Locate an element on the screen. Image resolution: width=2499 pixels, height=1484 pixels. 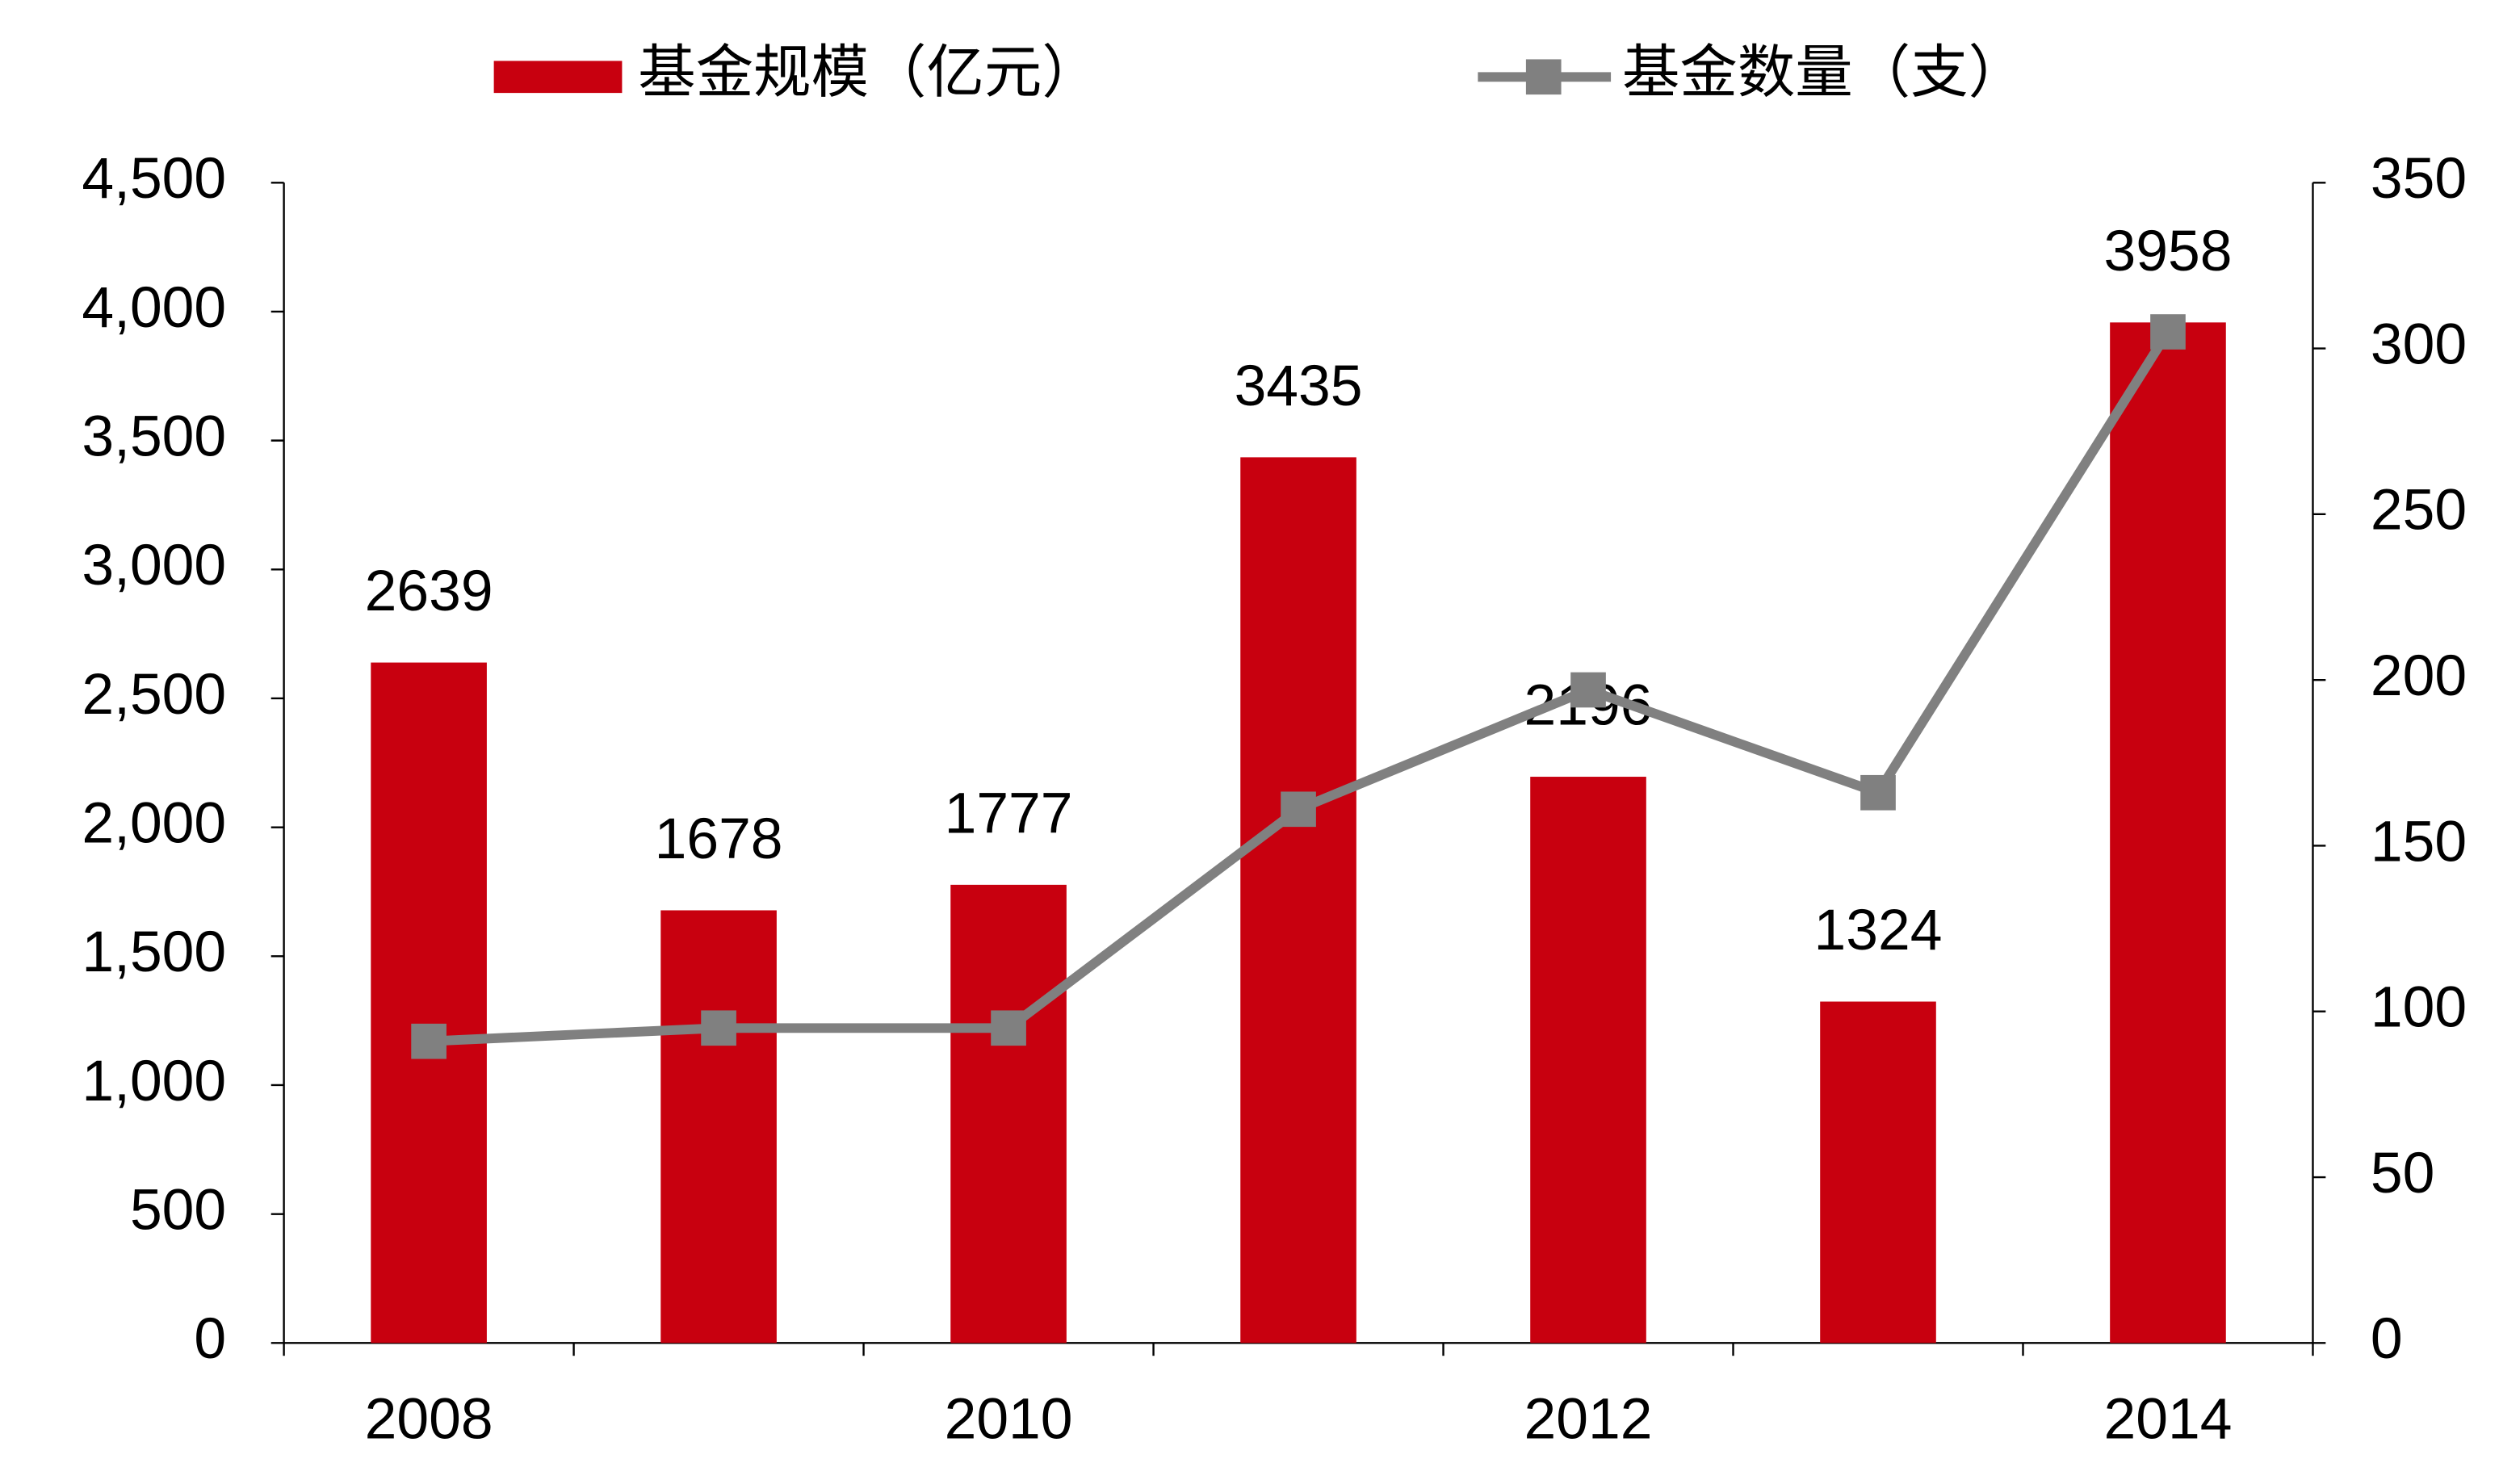
x-tick-label: 2014 is located at coordinates (2168, 1418).